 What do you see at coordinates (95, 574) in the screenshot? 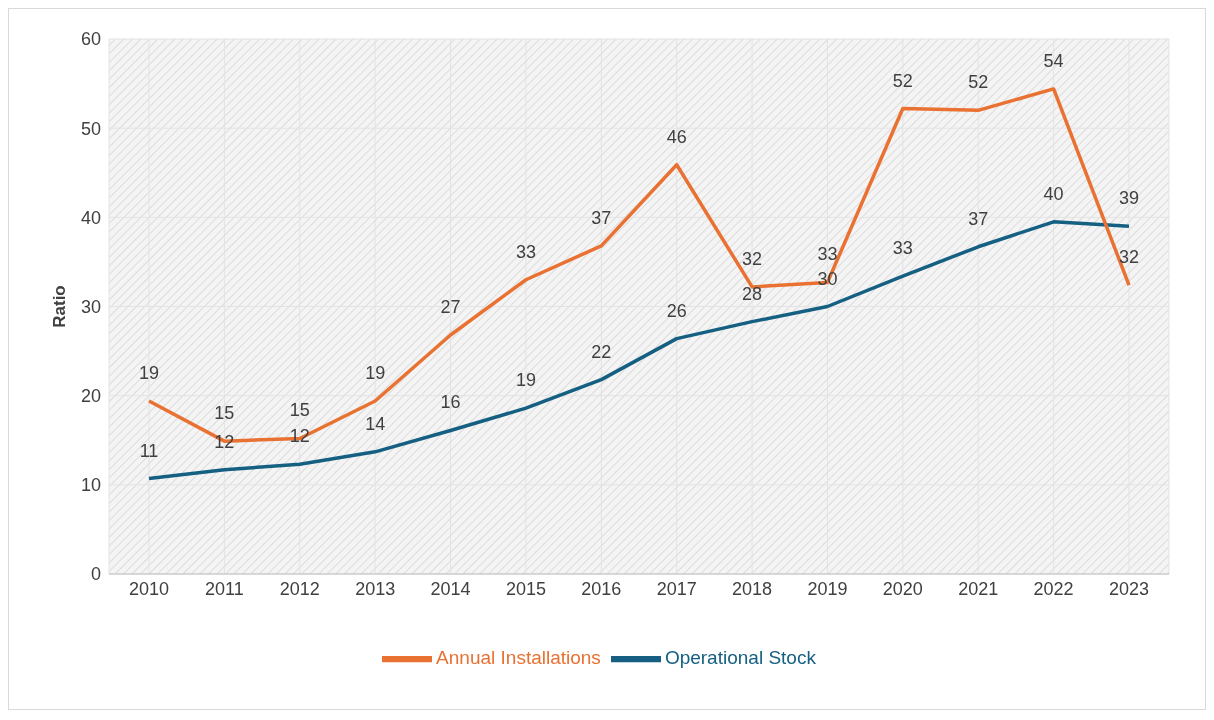
I see `y-tick-label: 0` at bounding box center [95, 574].